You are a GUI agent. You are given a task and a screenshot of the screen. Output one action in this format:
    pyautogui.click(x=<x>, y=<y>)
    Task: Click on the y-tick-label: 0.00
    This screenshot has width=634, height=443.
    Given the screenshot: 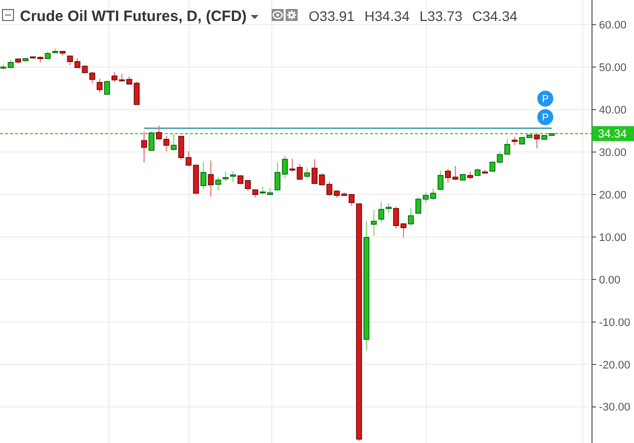 What is the action you would take?
    pyautogui.click(x=609, y=280)
    